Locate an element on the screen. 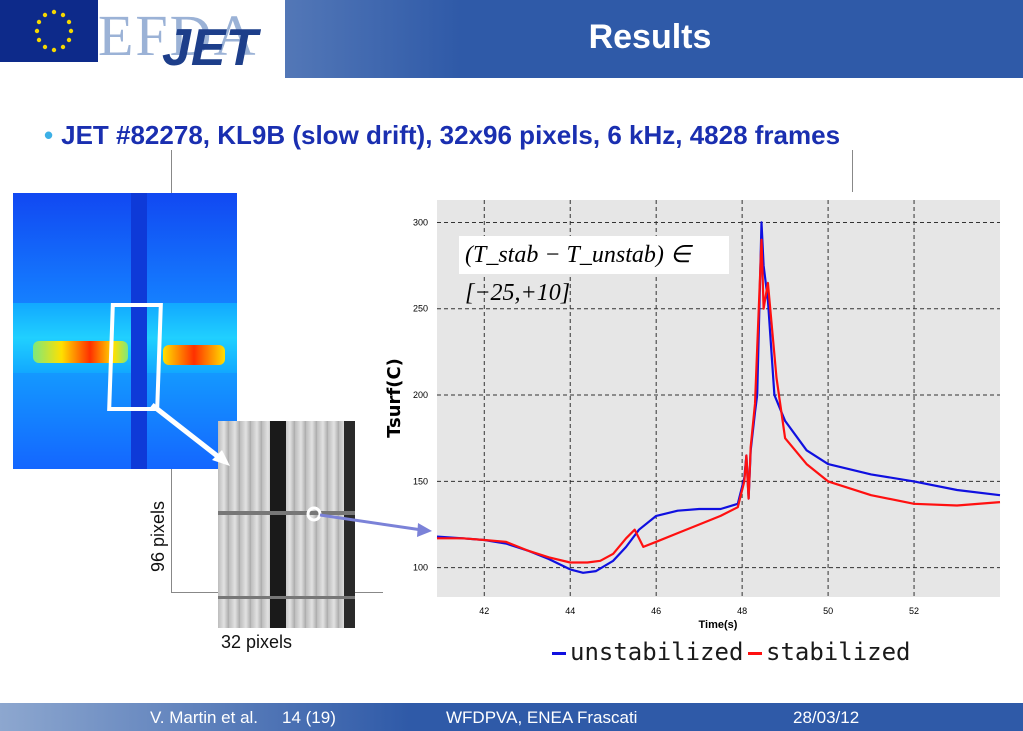 The width and height of the screenshot is (1023, 731). probe-marker is located at coordinates (314, 514).